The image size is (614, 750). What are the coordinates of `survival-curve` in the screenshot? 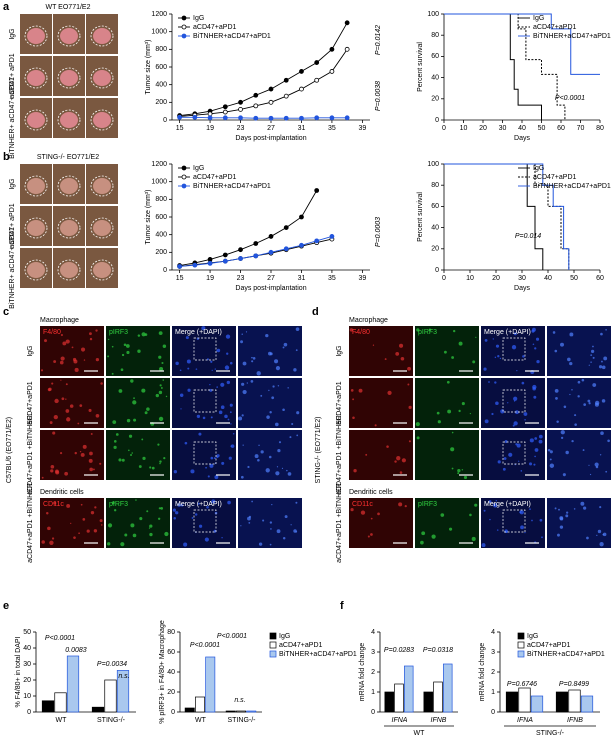 It's located at (507, 216).